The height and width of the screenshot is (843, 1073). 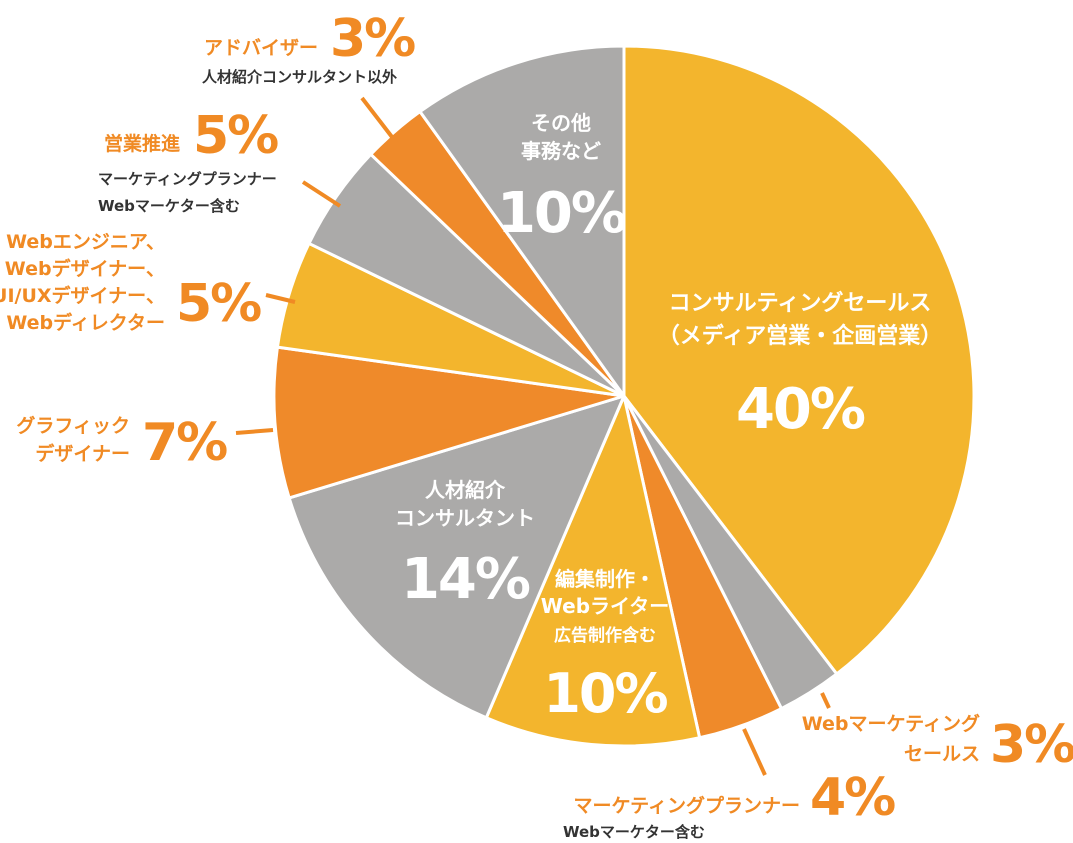 I want to click on slice-name-label: Webディレクター, so click(x=85, y=322).